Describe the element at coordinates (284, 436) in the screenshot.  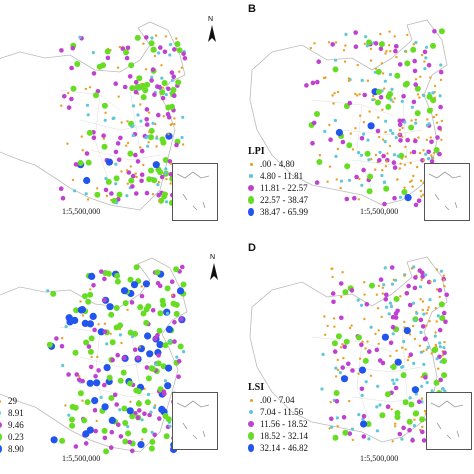
I see `legend-label: 18.52 - 32.14` at that location.